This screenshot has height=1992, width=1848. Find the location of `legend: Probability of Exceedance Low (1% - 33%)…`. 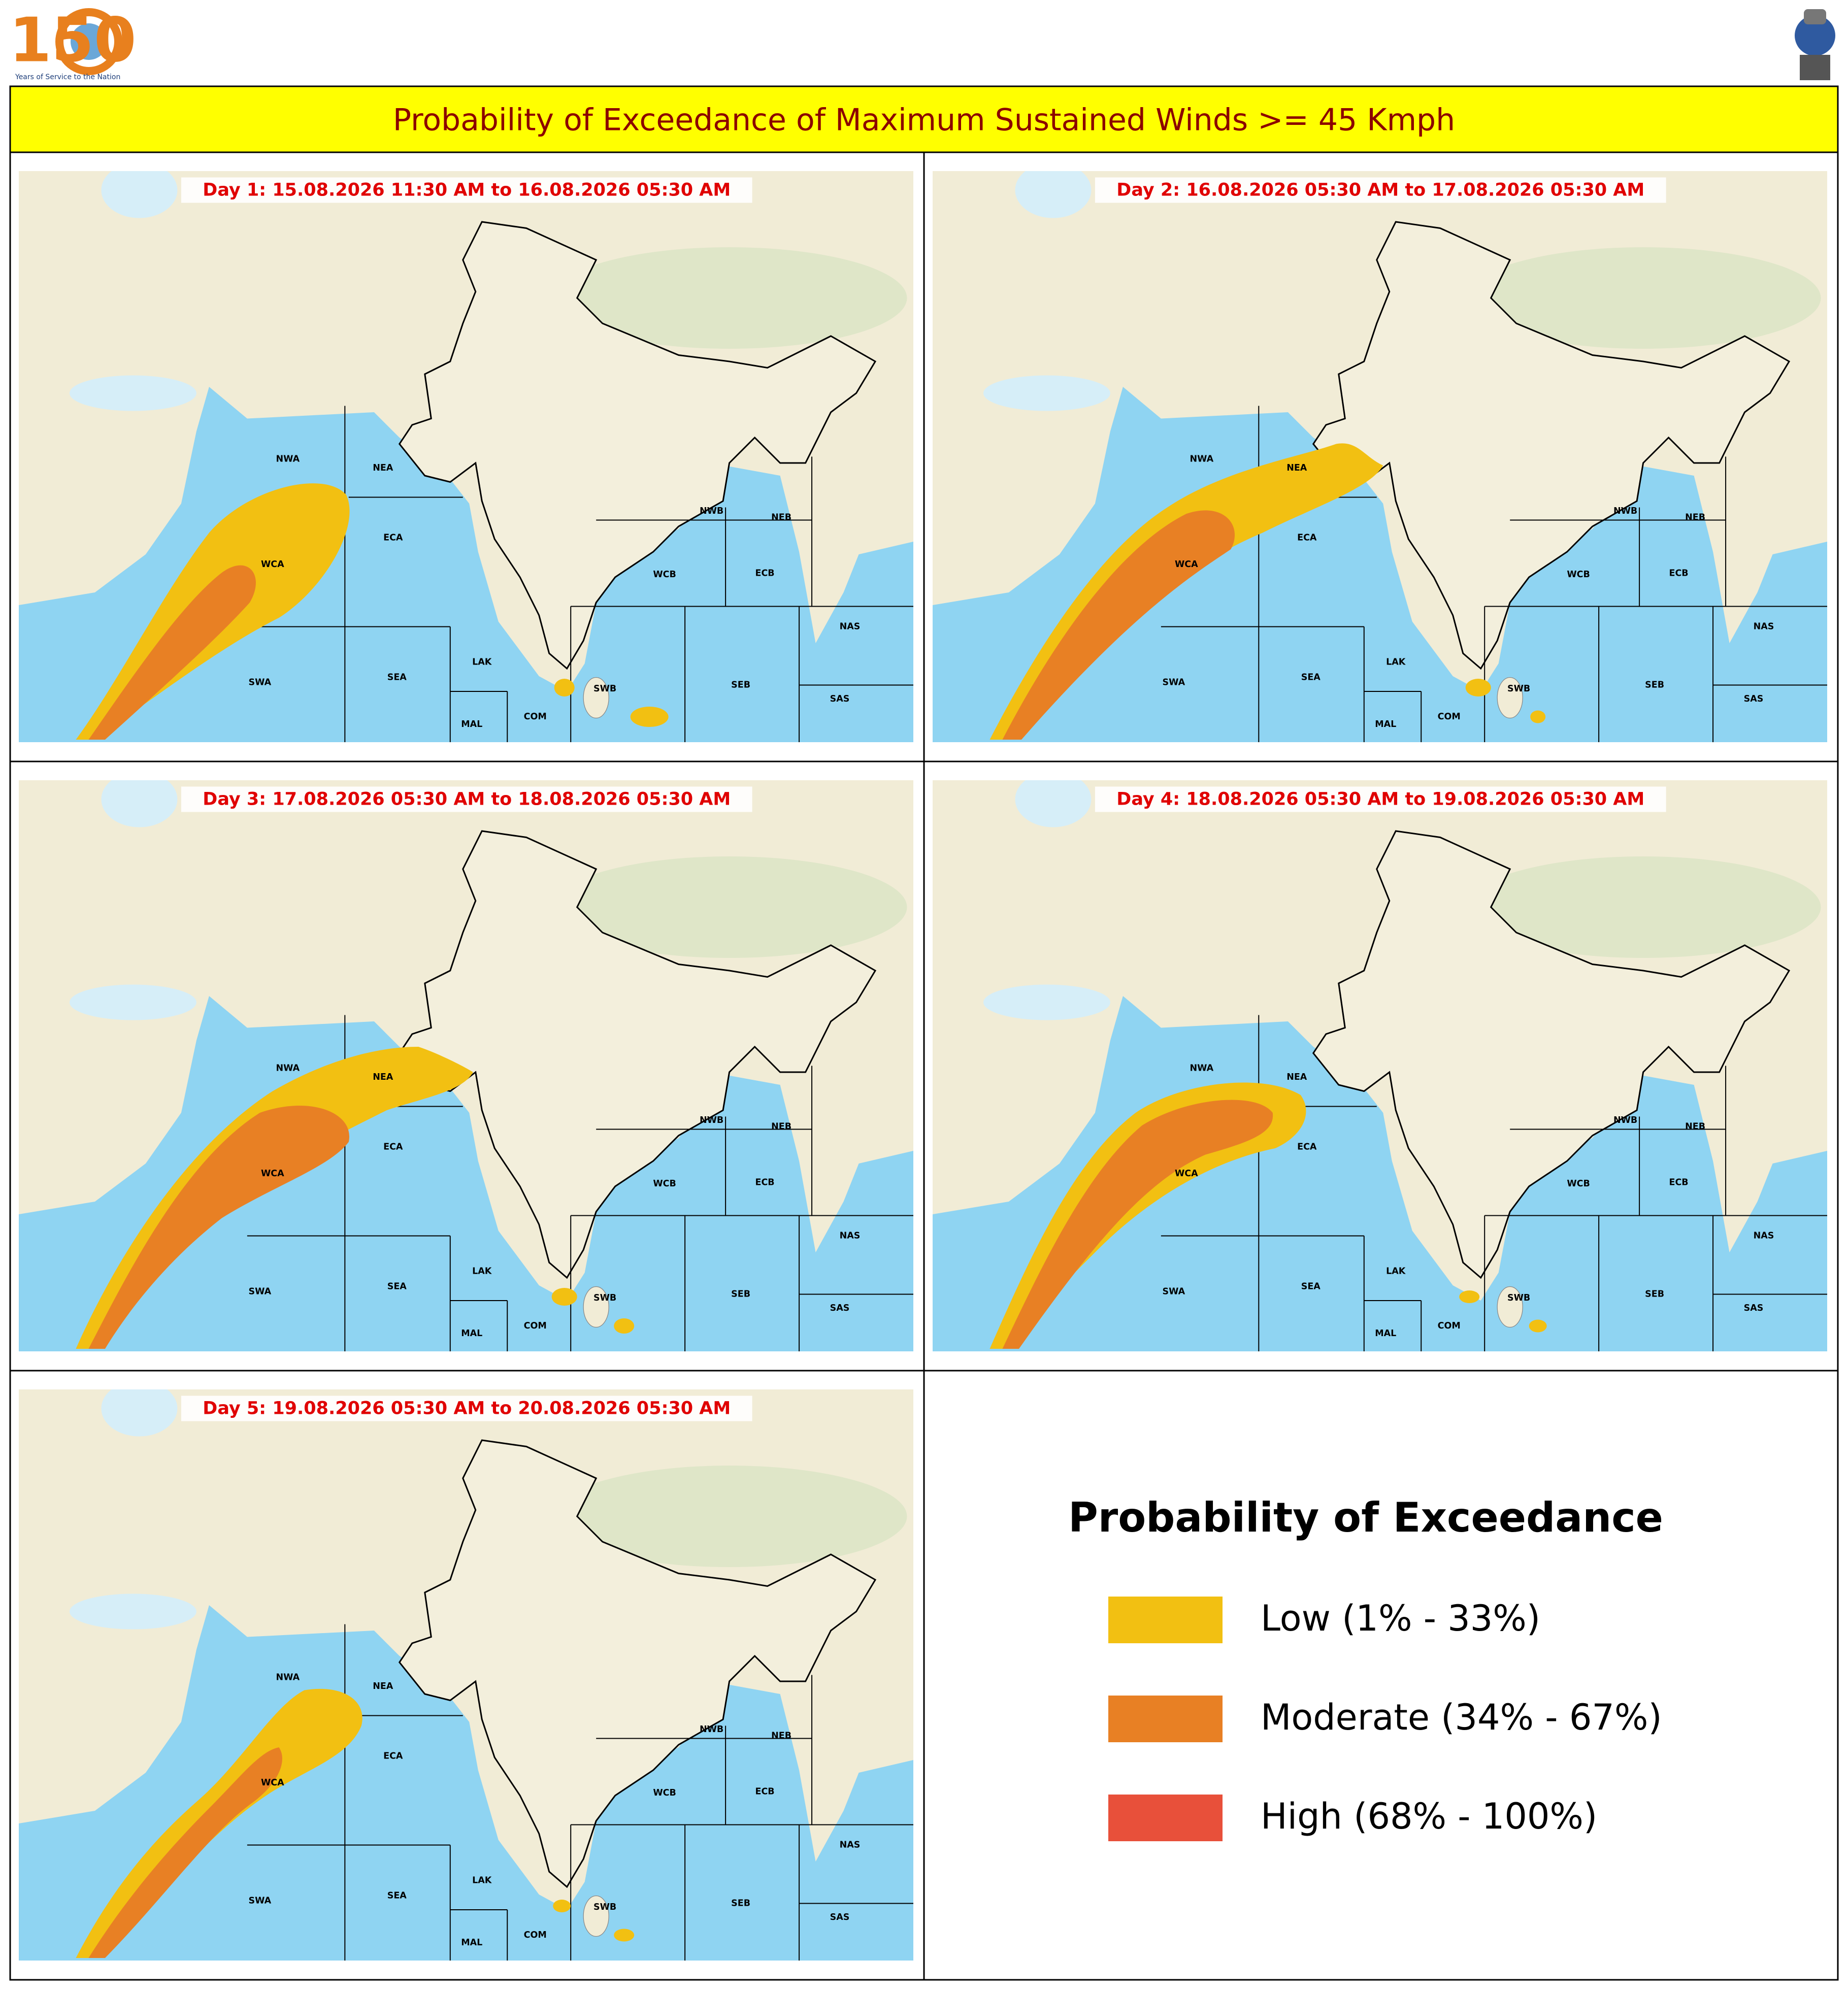

legend: Probability of Exceedance Low (1% - 33%)… is located at coordinates (1365, 1667).